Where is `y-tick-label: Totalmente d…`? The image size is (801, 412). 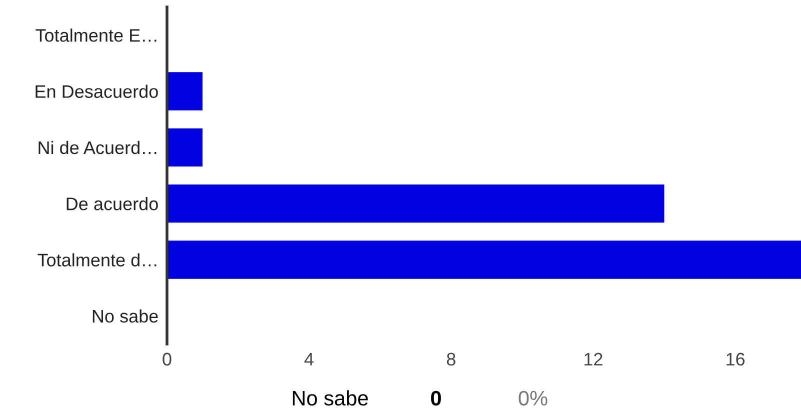
y-tick-label: Totalmente d… is located at coordinates (97, 259).